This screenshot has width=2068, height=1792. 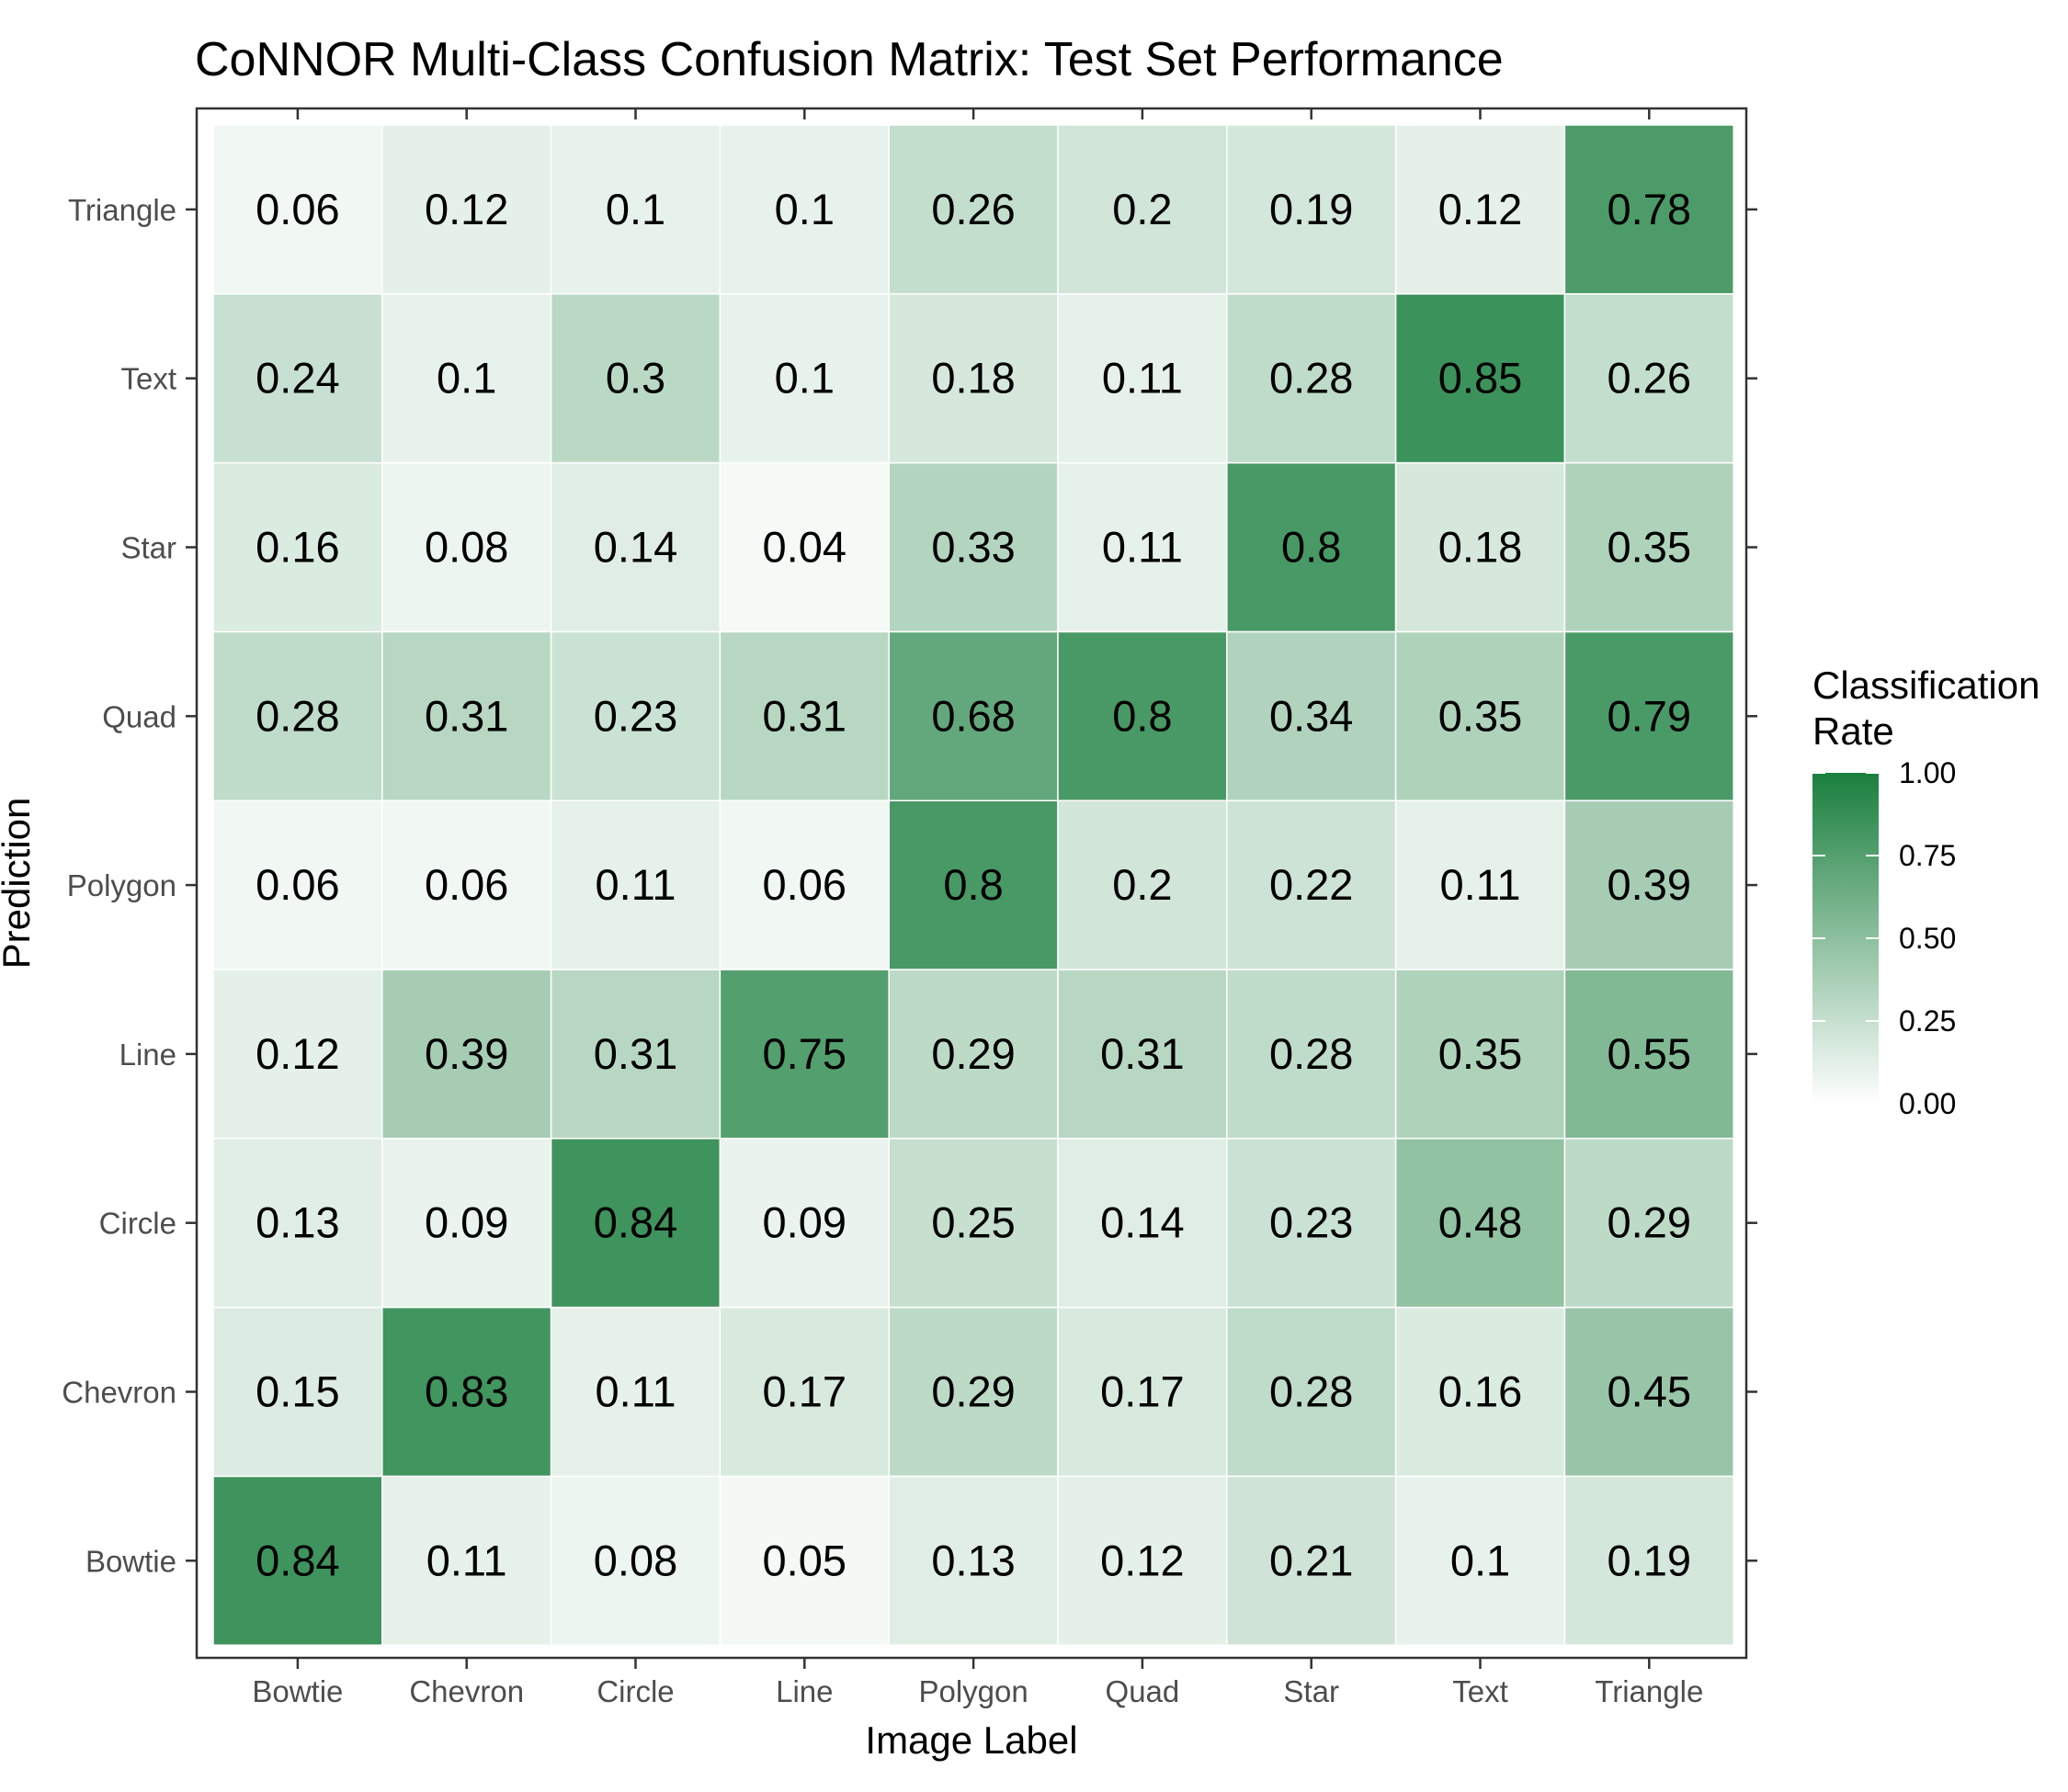 I want to click on y-tick-label: Polygon, so click(x=121, y=885).